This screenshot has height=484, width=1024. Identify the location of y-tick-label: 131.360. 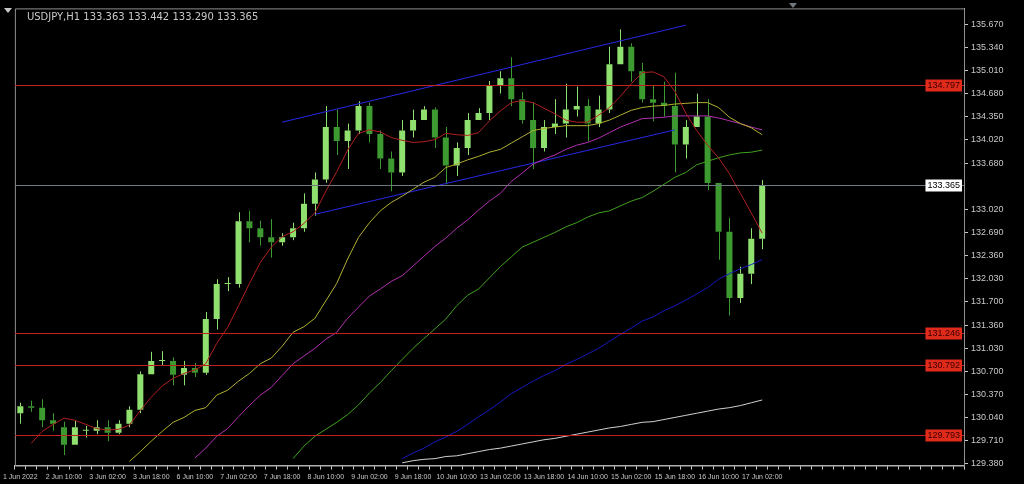
(987, 324).